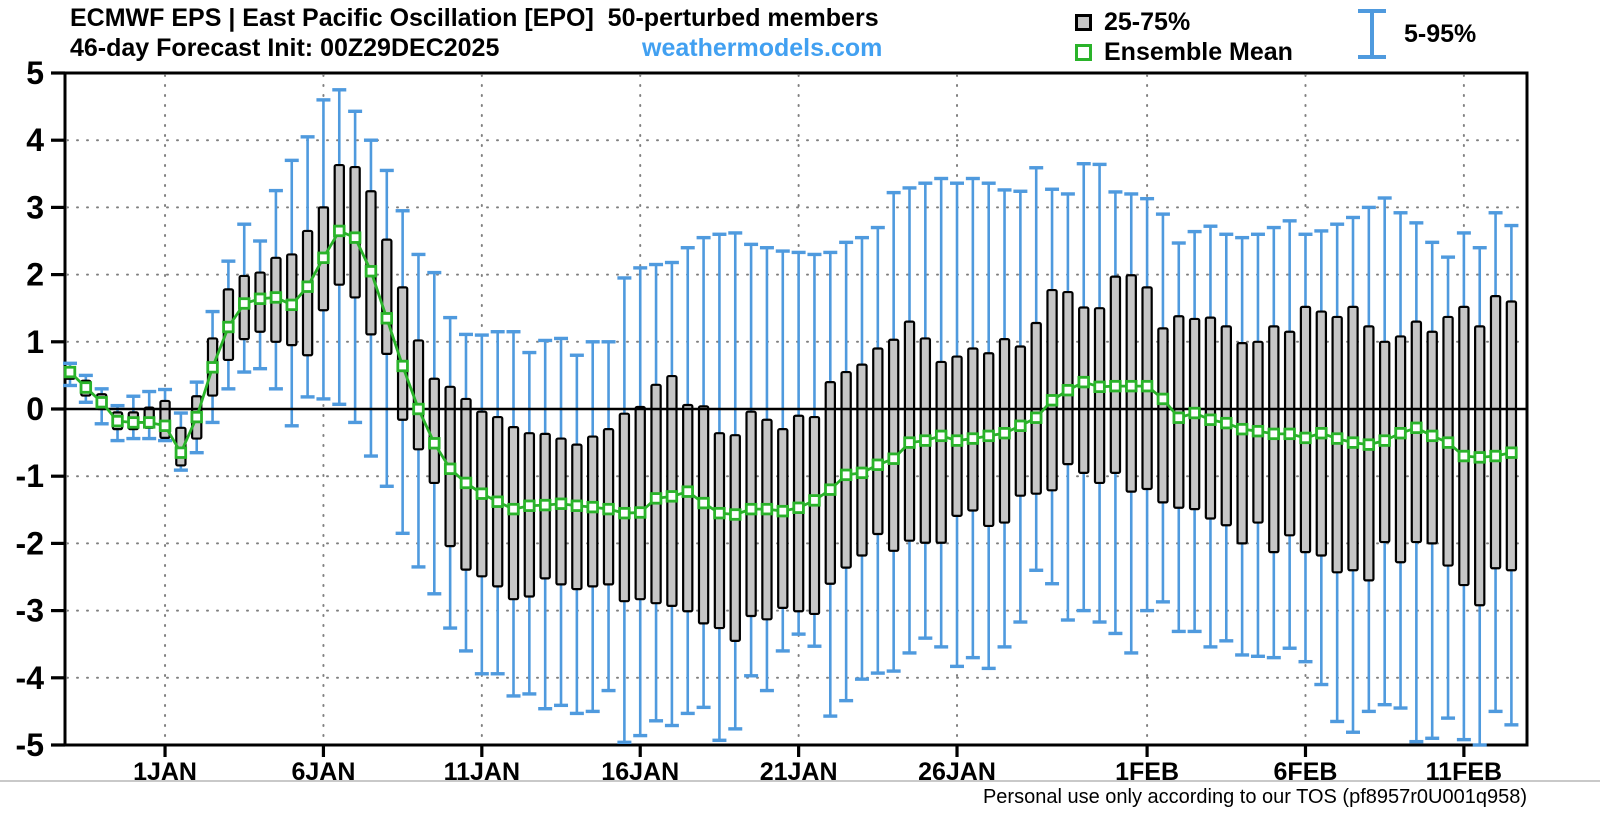 The height and width of the screenshot is (831, 1600). I want to click on legend-item-ensemble-mean: Ensemble Mean, so click(1184, 52).